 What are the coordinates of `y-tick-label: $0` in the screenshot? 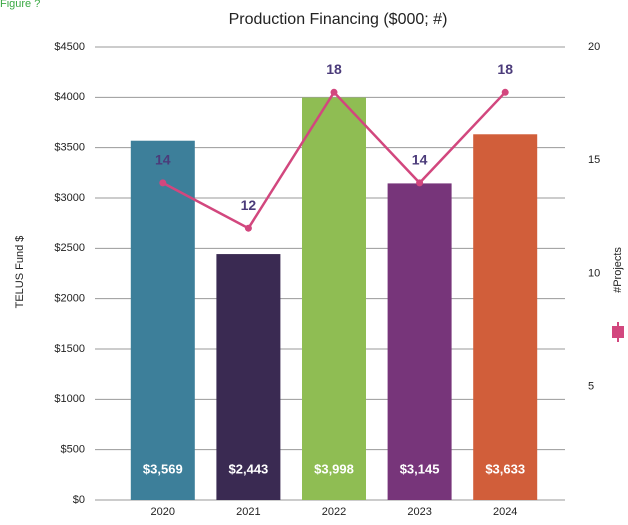 It's located at (79, 500).